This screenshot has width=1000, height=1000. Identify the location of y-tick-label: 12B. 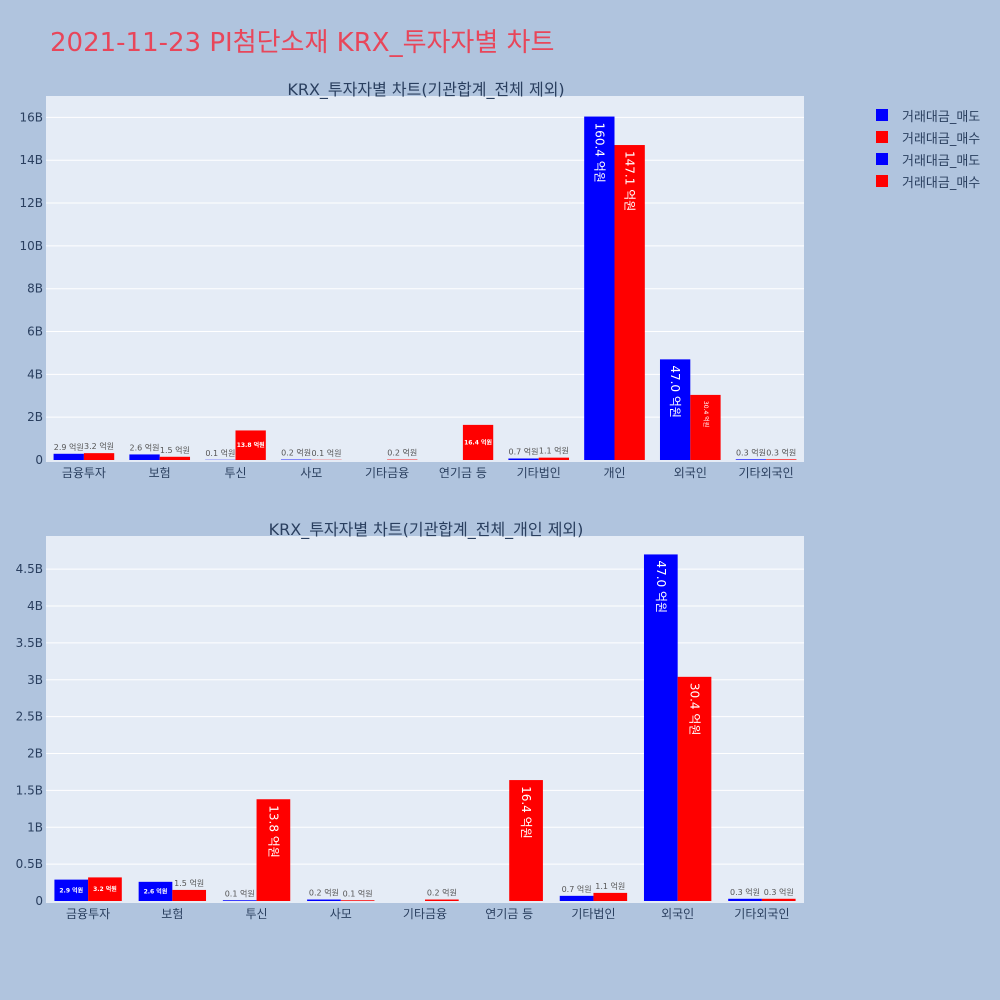
(31, 203).